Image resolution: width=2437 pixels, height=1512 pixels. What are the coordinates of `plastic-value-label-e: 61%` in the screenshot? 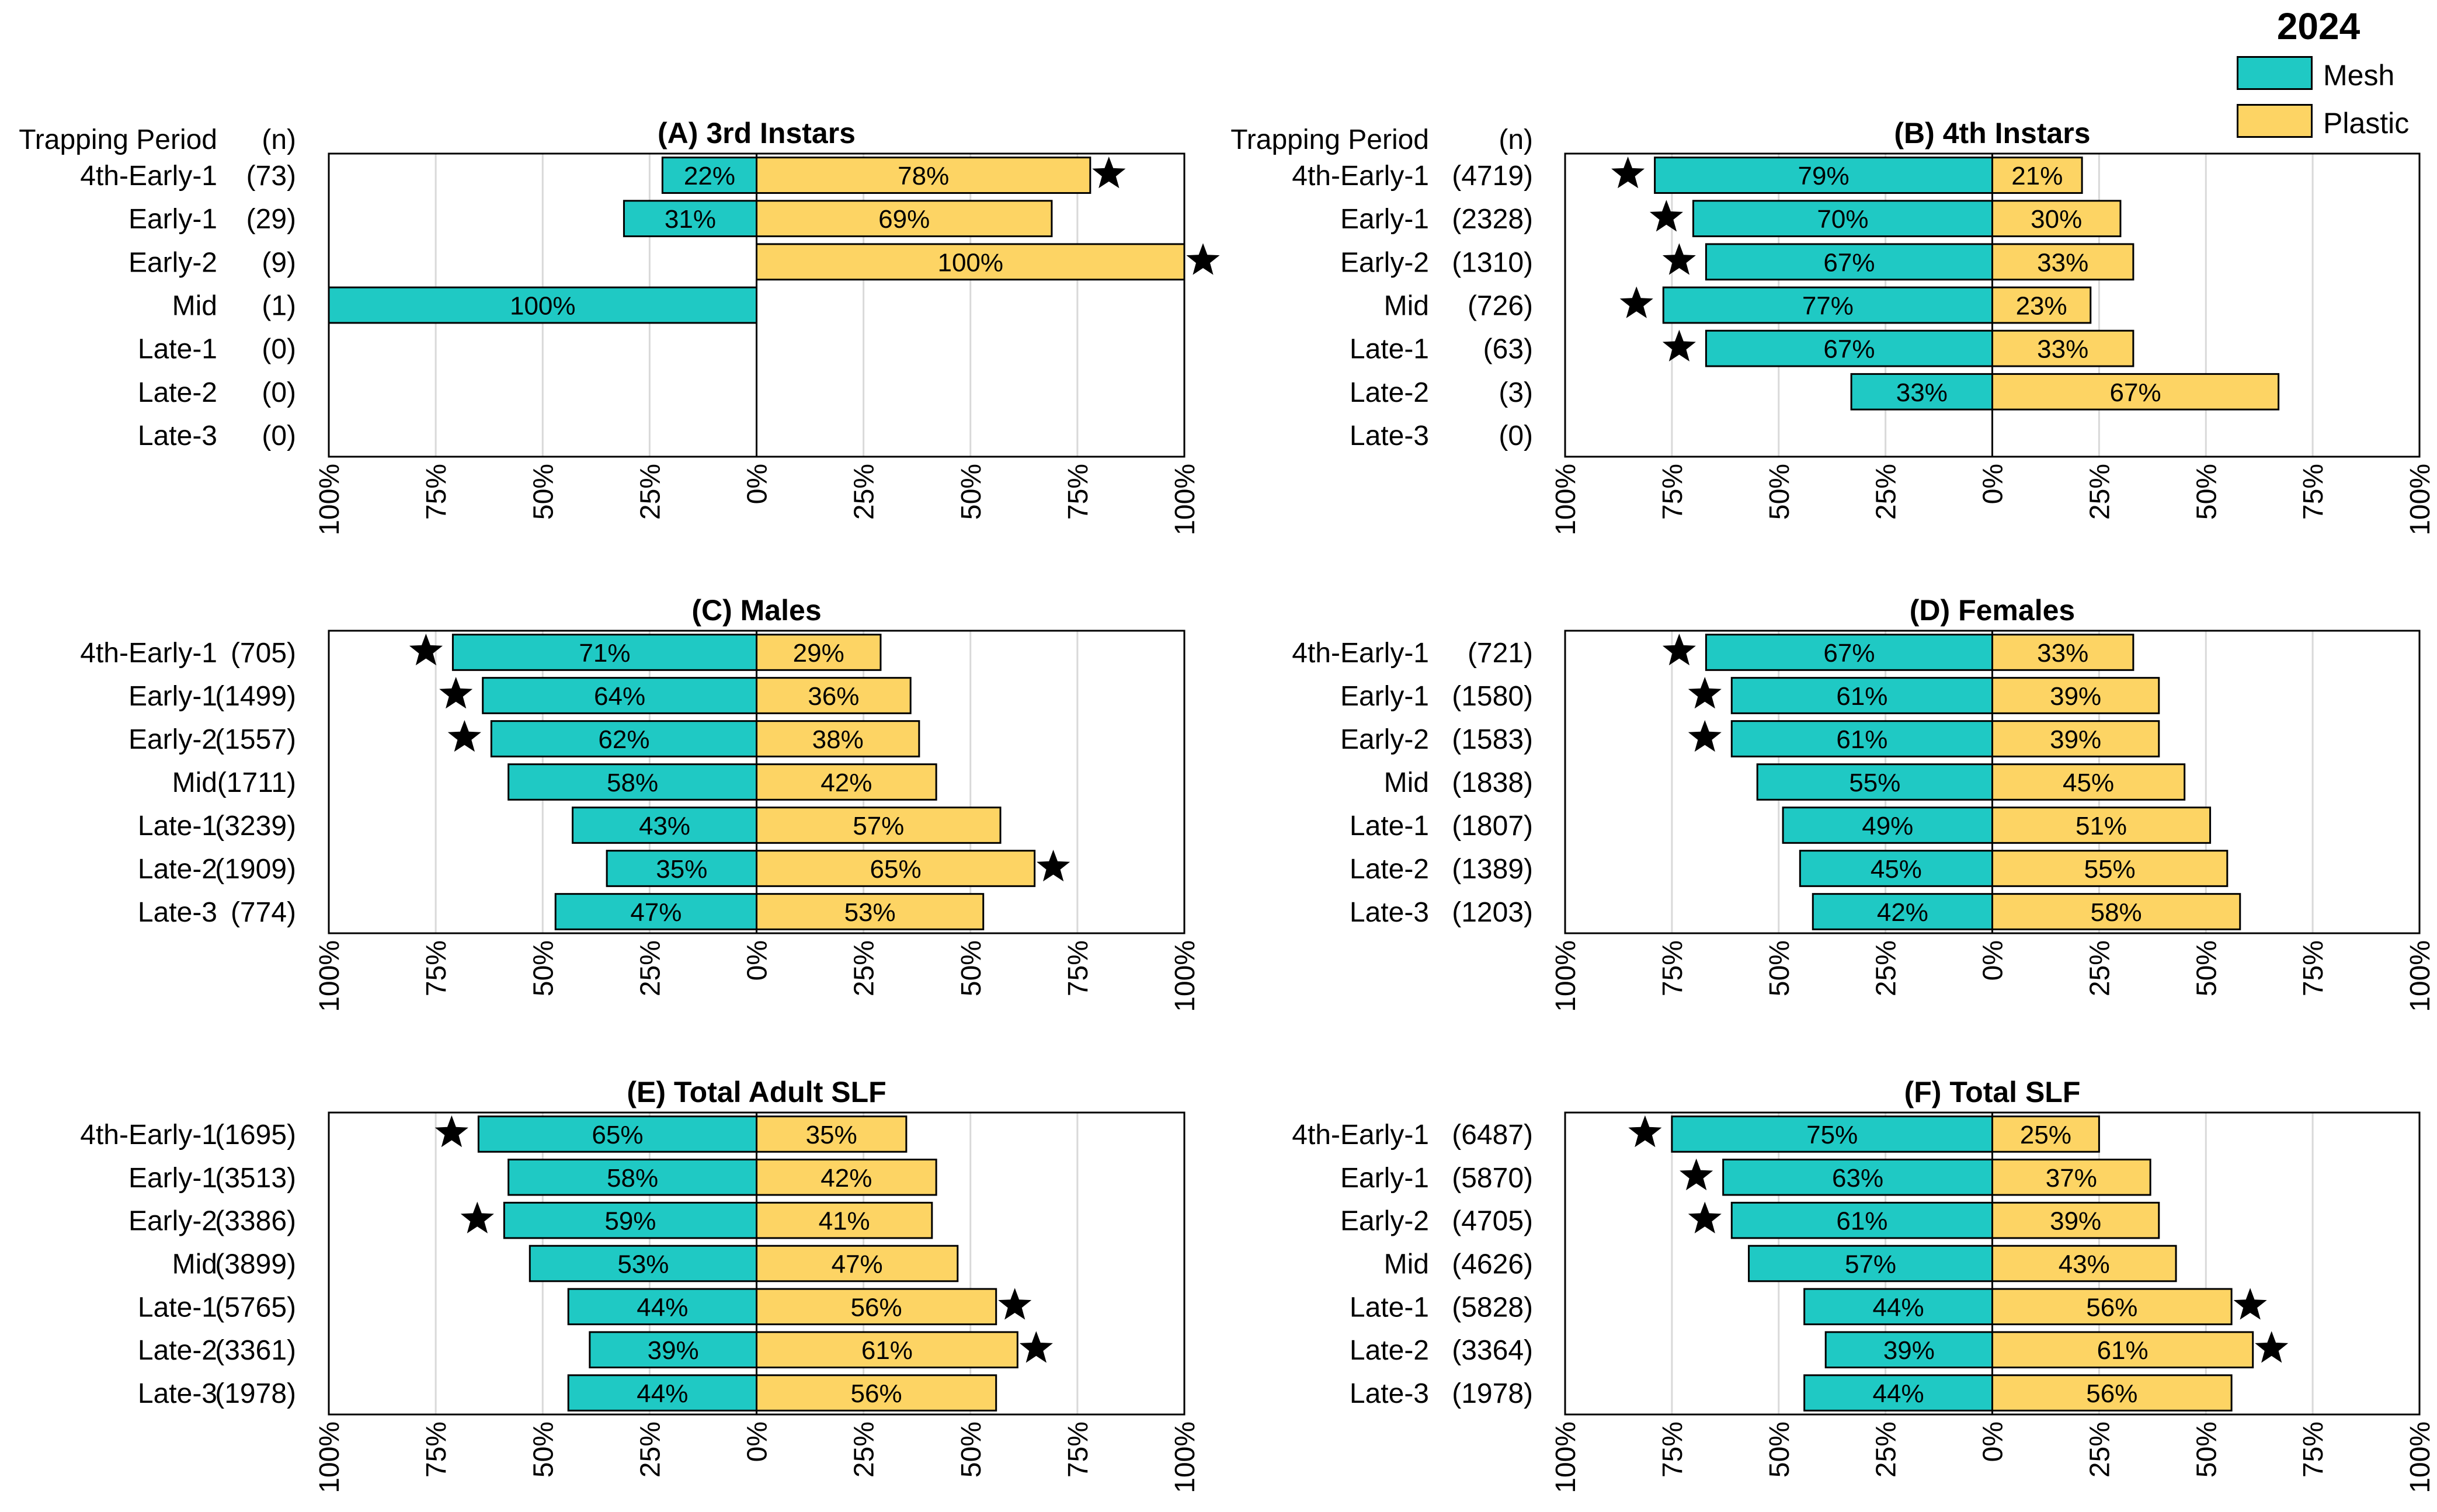 It's located at (887, 1350).